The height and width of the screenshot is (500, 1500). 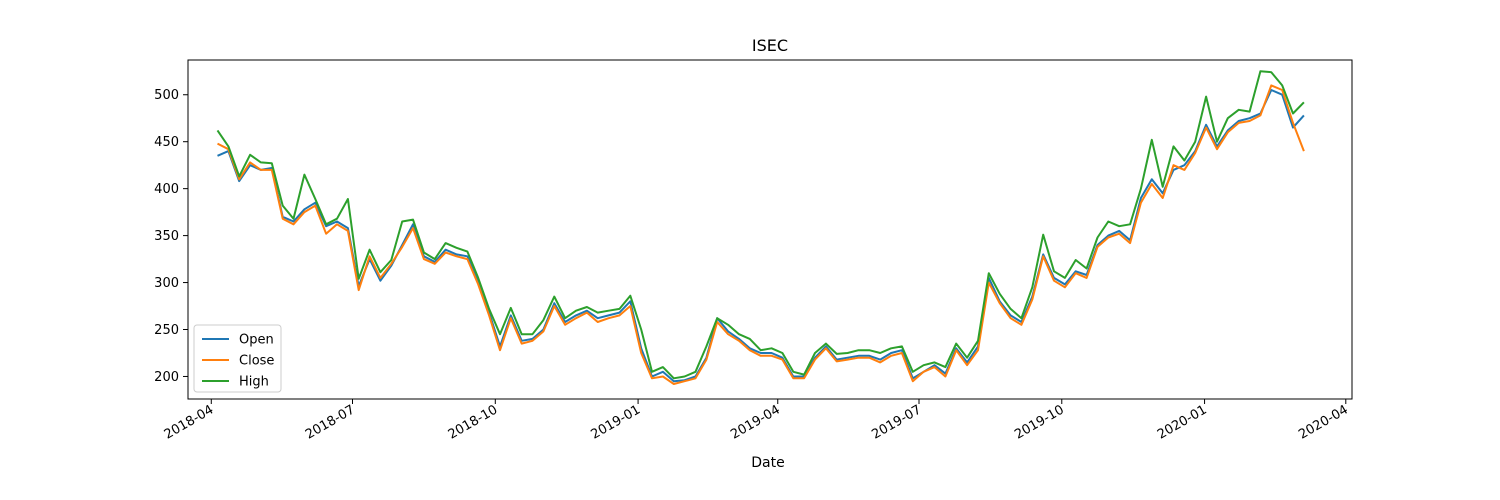 I want to click on legend-label-close: Close, so click(x=256, y=361).